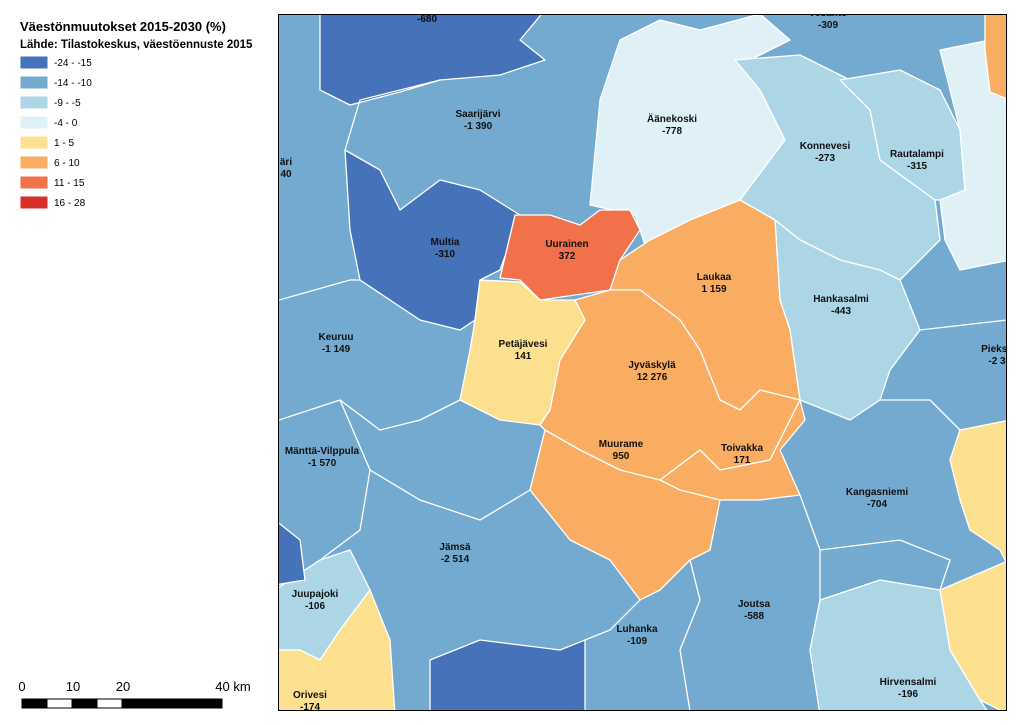 The height and width of the screenshot is (725, 1024). Describe the element at coordinates (825, 146) in the screenshot. I see `region-name: Konnevesi` at that location.